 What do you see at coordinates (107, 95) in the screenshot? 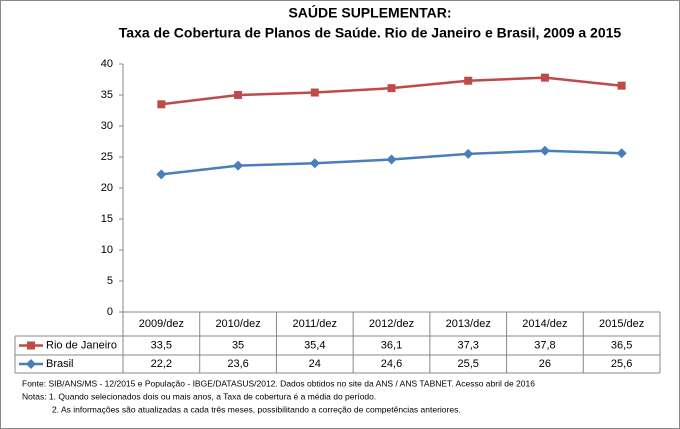
I see `y-tick-label: 35` at bounding box center [107, 95].